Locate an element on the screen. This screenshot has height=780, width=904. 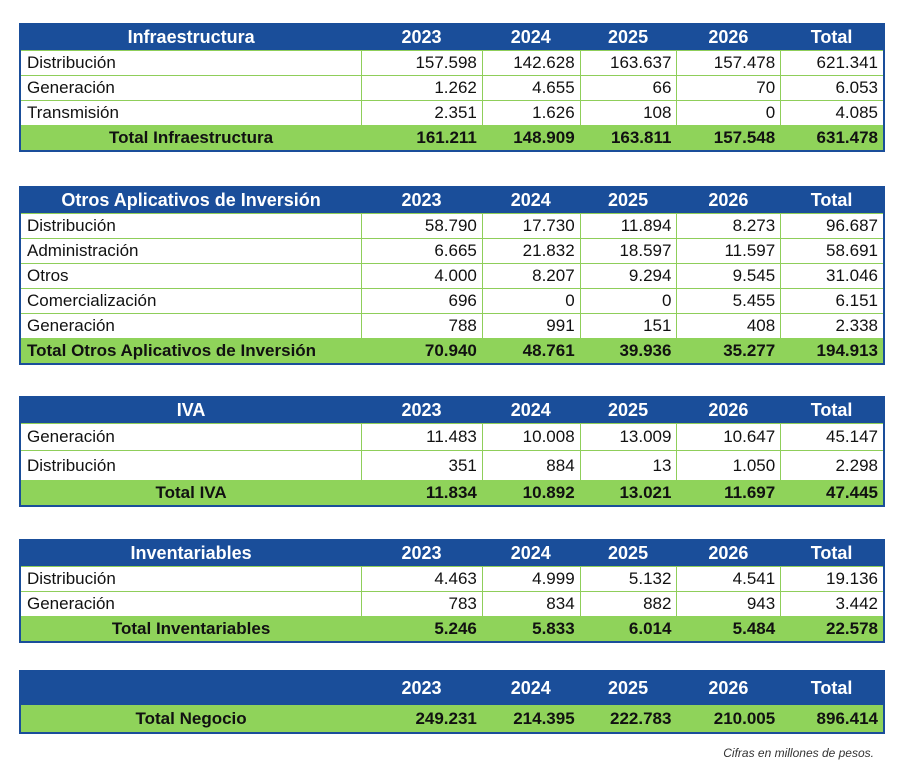
total-value: 10.892 is located at coordinates (548, 492).